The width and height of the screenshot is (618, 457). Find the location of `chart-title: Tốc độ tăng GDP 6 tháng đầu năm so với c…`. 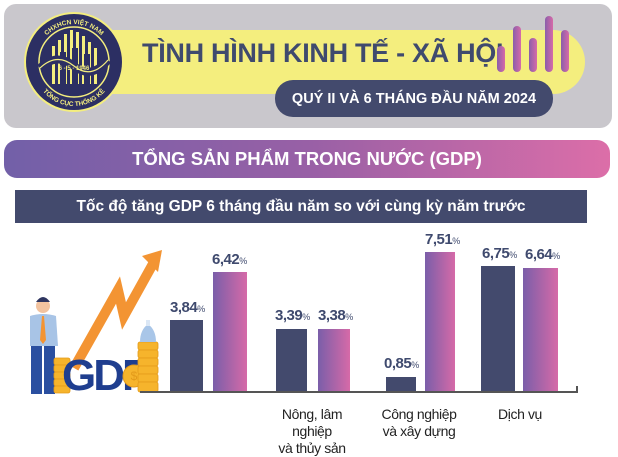

chart-title: Tốc độ tăng GDP 6 tháng đầu năm so với c… is located at coordinates (301, 206).